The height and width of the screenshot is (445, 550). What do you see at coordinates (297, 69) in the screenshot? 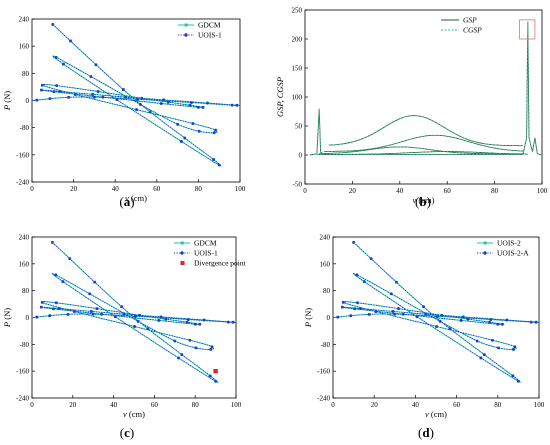
I see `y-tick-label: 150` at bounding box center [297, 69].